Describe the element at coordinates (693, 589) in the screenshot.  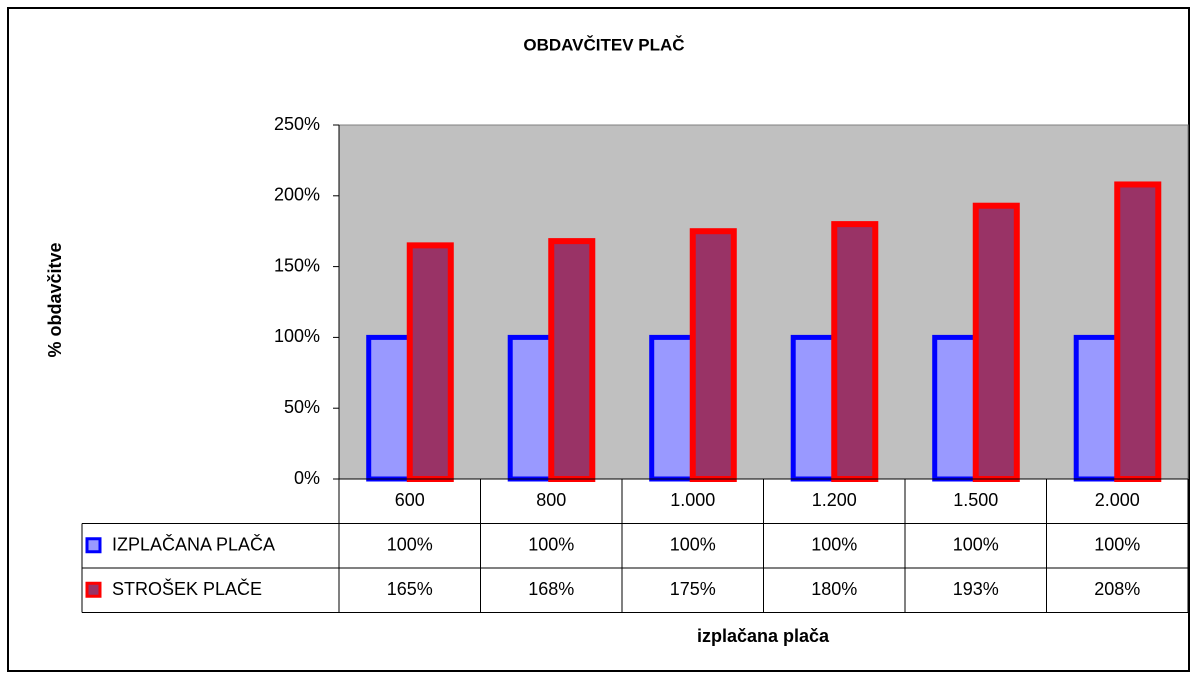
I see `table-value: 175%` at that location.